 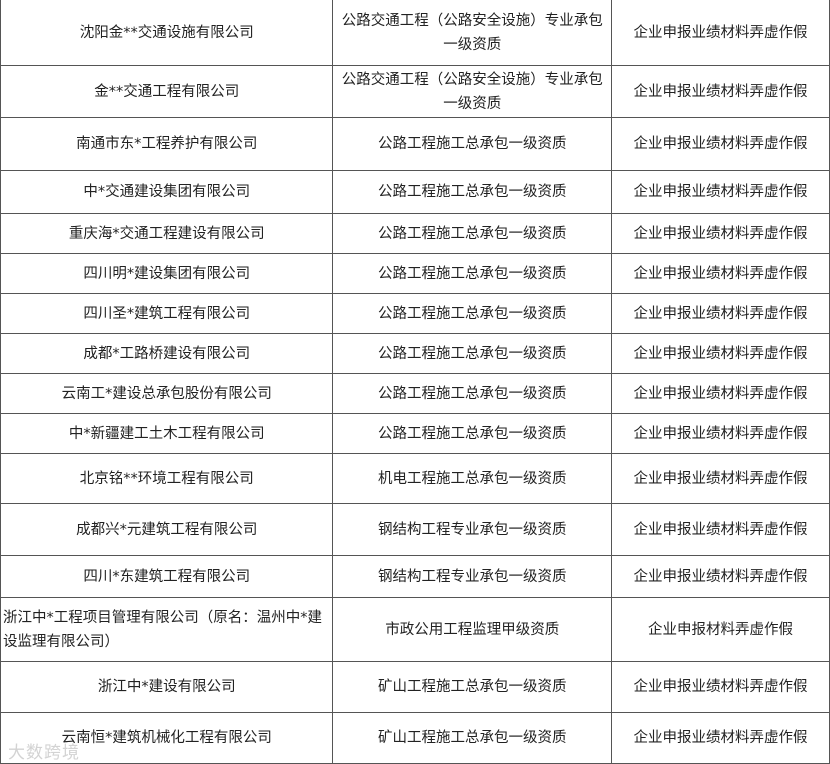 I want to click on company-cell: 四川*东建筑工程有限公司, so click(x=167, y=576).